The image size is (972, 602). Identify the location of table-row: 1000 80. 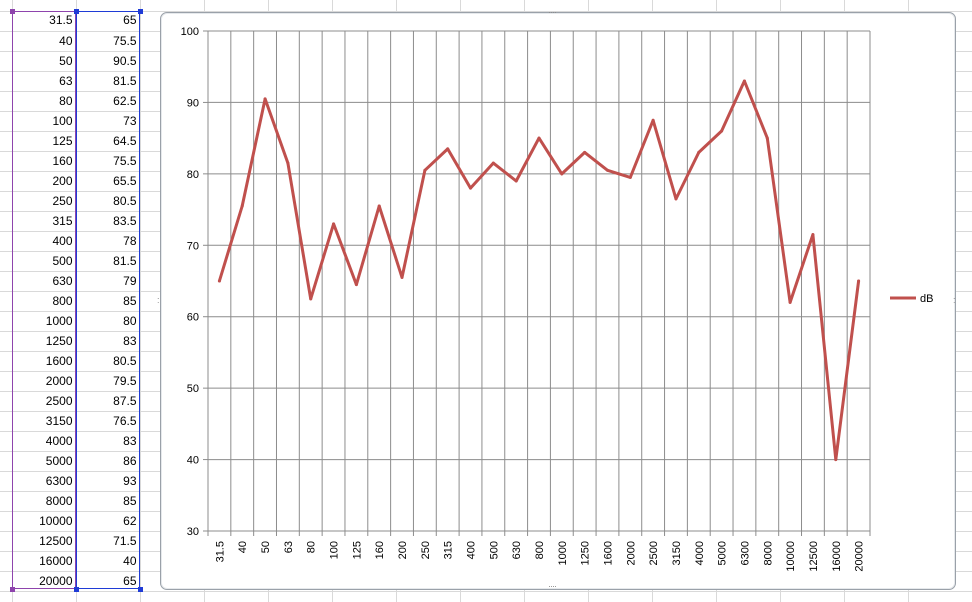
(76, 321).